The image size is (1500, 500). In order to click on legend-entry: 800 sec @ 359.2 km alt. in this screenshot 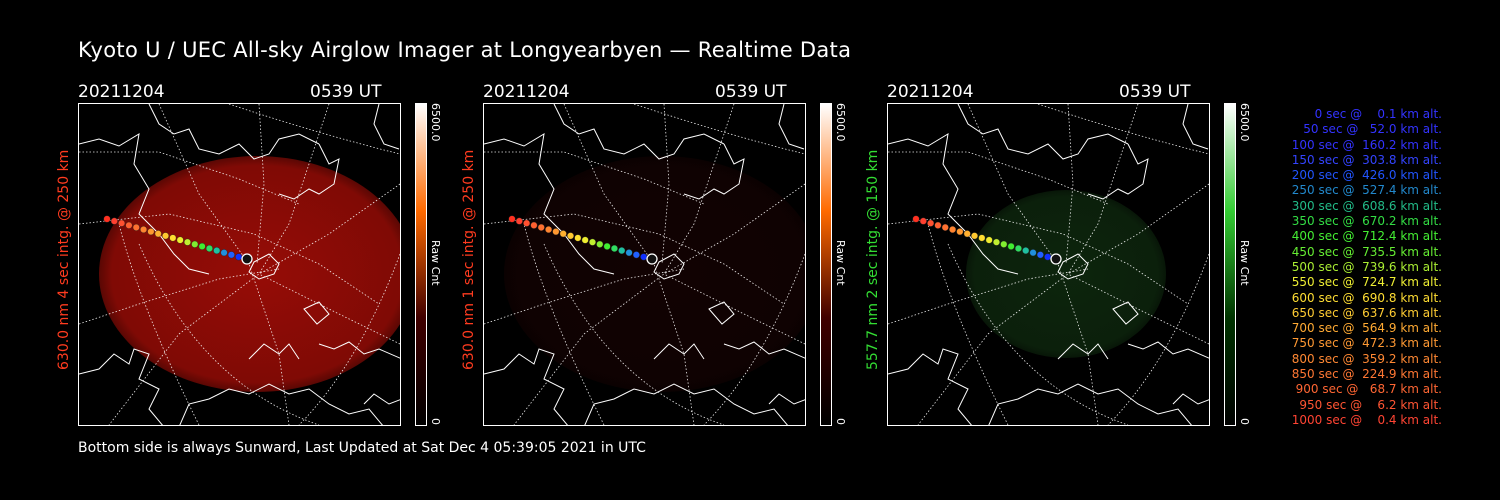, I will do `click(1364, 358)`.